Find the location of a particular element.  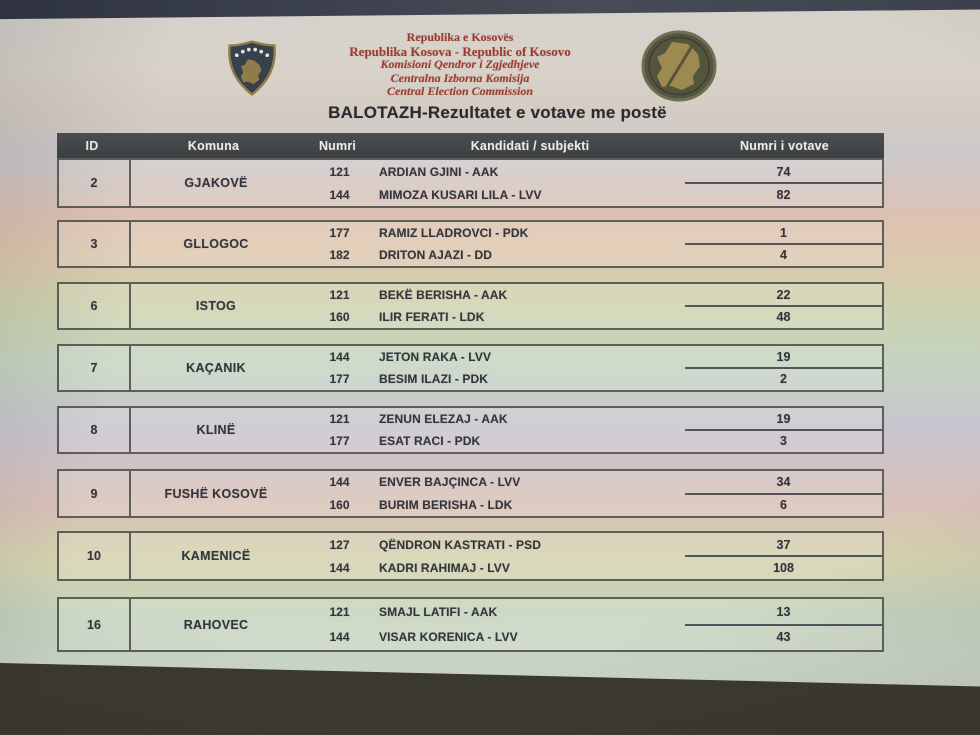

candidate-row: 121 ARDIAN GJINI - AAK 74 is located at coordinates (592, 171).